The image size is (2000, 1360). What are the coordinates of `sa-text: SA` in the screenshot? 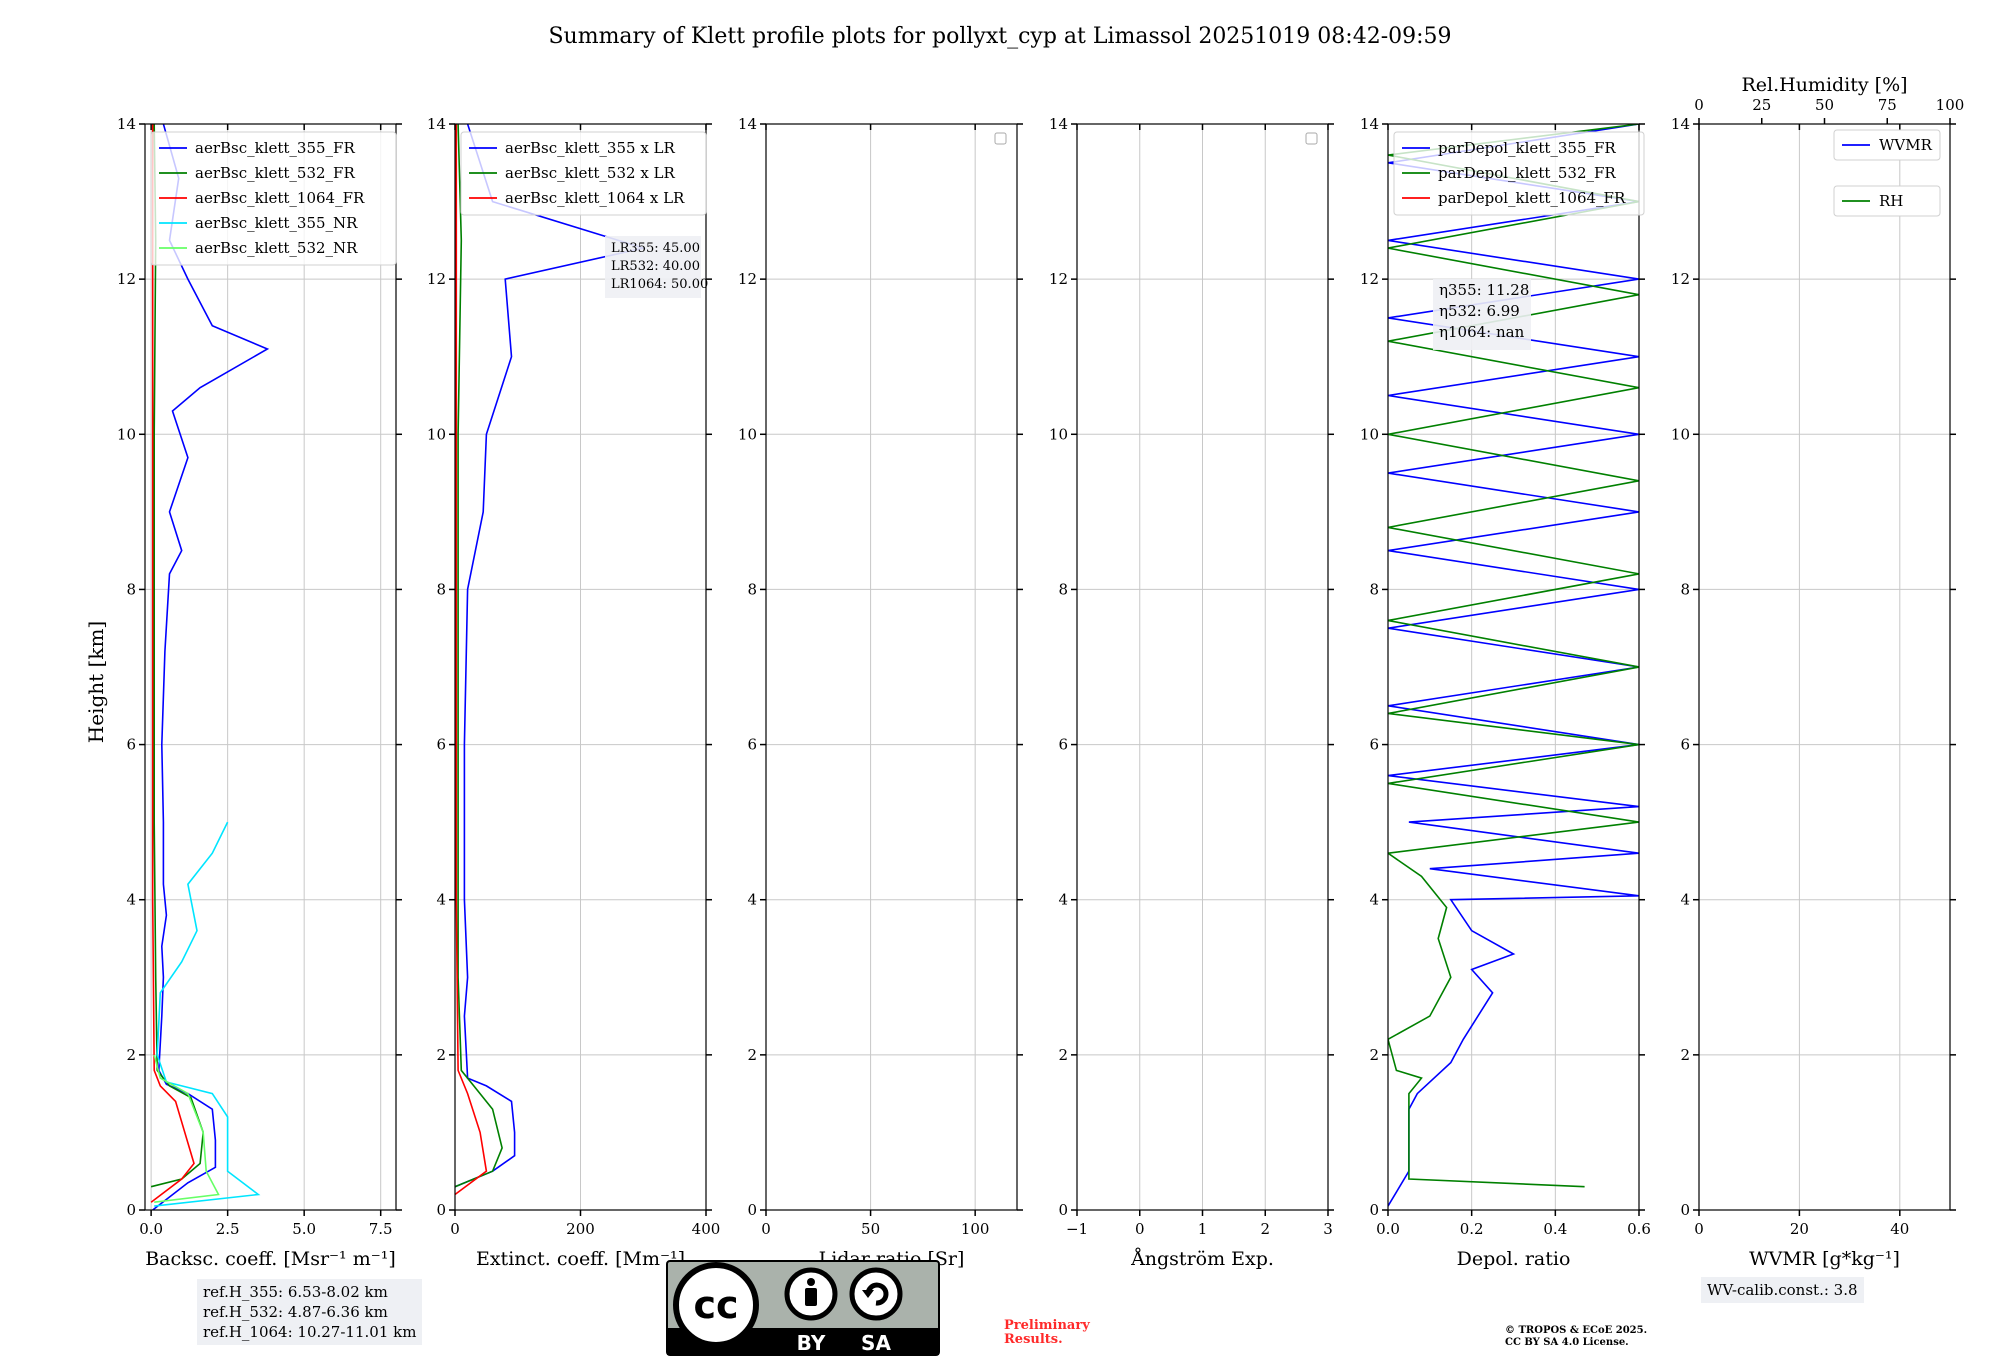 It's located at (876, 1343).